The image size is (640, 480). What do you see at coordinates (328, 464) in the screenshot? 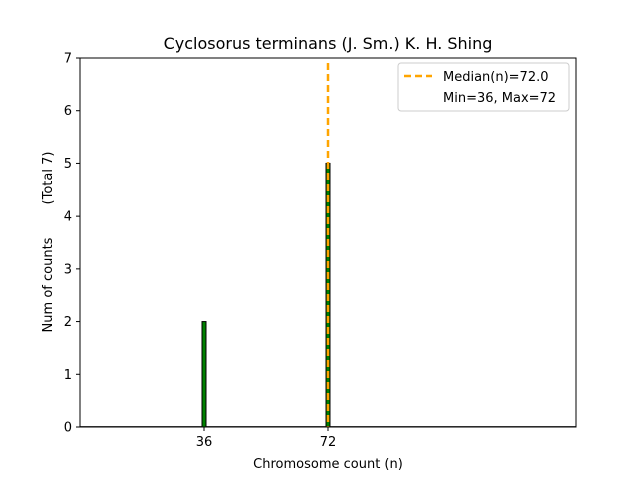
I see `x-axis-label: Chromosome count (n)` at bounding box center [328, 464].